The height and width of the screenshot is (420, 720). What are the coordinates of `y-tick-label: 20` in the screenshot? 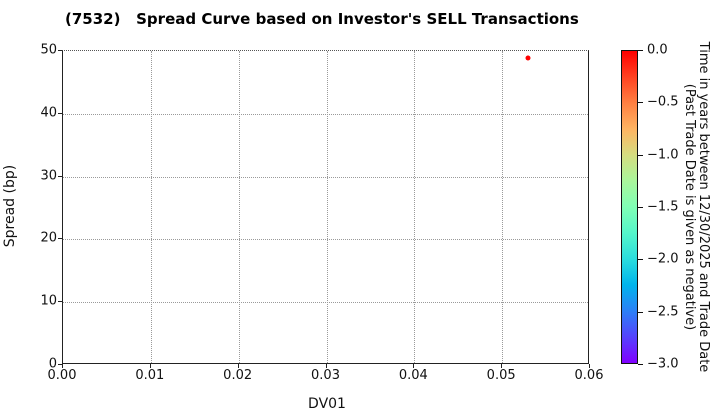 It's located at (48, 238).